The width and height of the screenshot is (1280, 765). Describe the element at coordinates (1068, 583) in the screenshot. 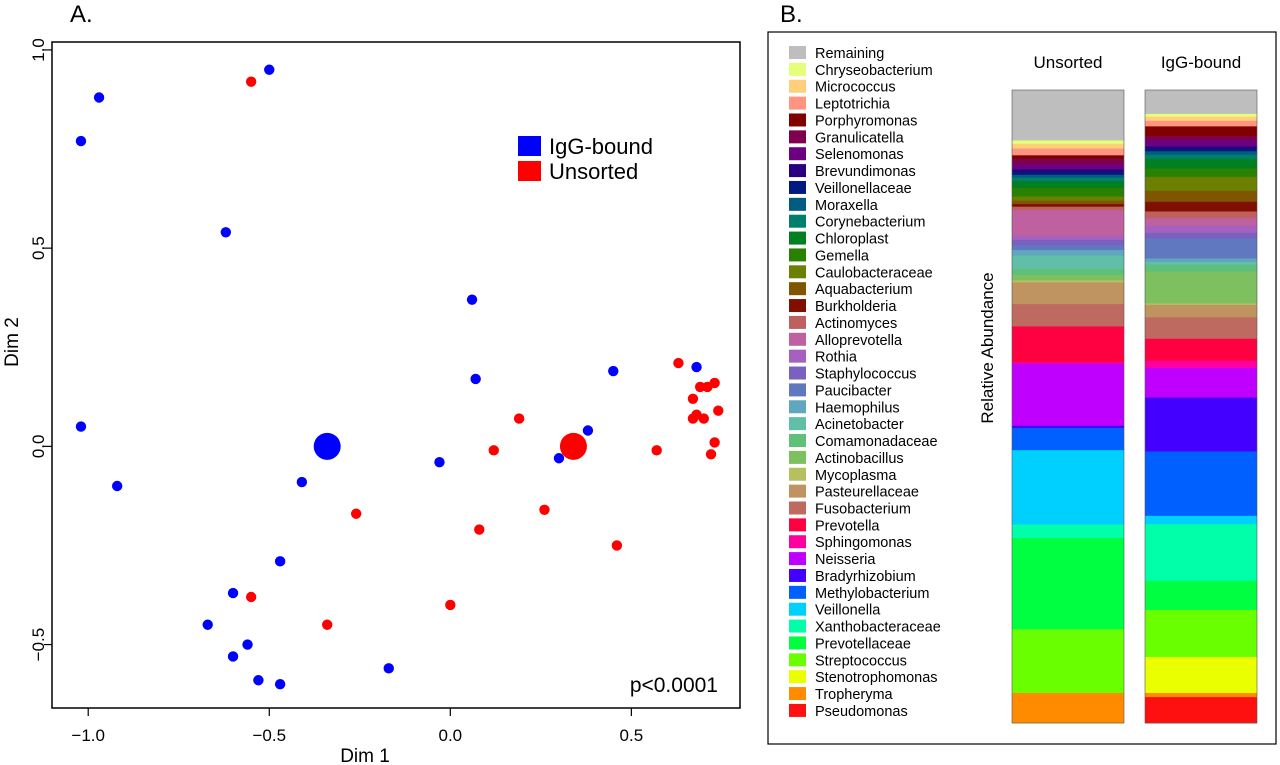

I see `bar-segment-prevotellaceae` at that location.